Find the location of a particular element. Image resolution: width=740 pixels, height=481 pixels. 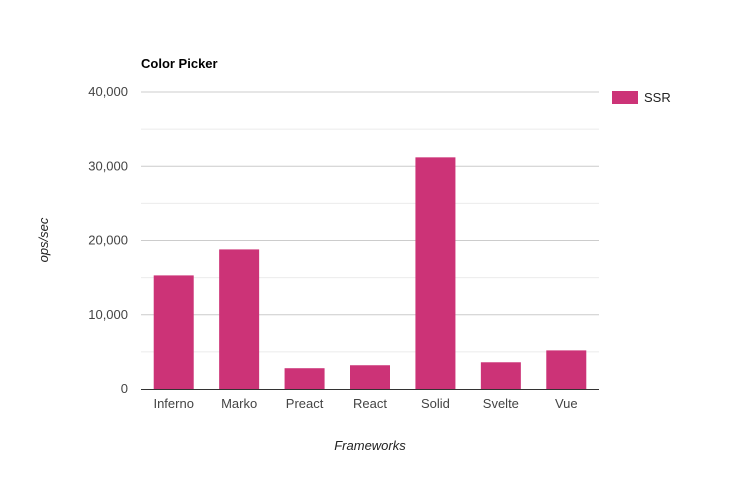

x-tick-label: Marko is located at coordinates (239, 403).